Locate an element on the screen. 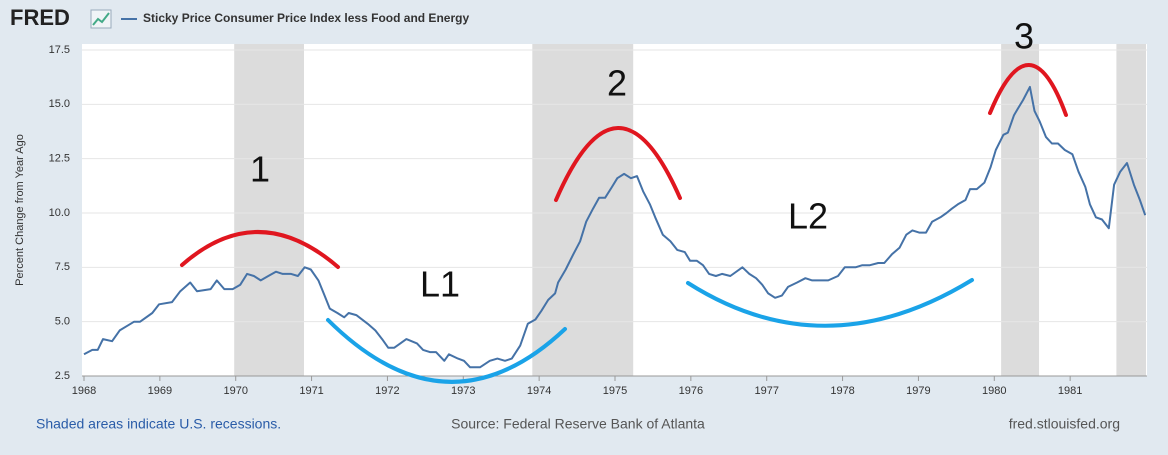  source: Source: Federal Reserve Bank of Atlanta is located at coordinates (578, 424).